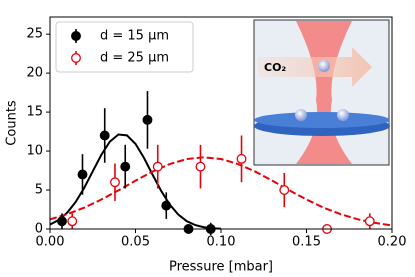 The width and height of the screenshot is (415, 277). What do you see at coordinates (34, 34) in the screenshot?
I see `y-tick-label: 25` at bounding box center [34, 34].